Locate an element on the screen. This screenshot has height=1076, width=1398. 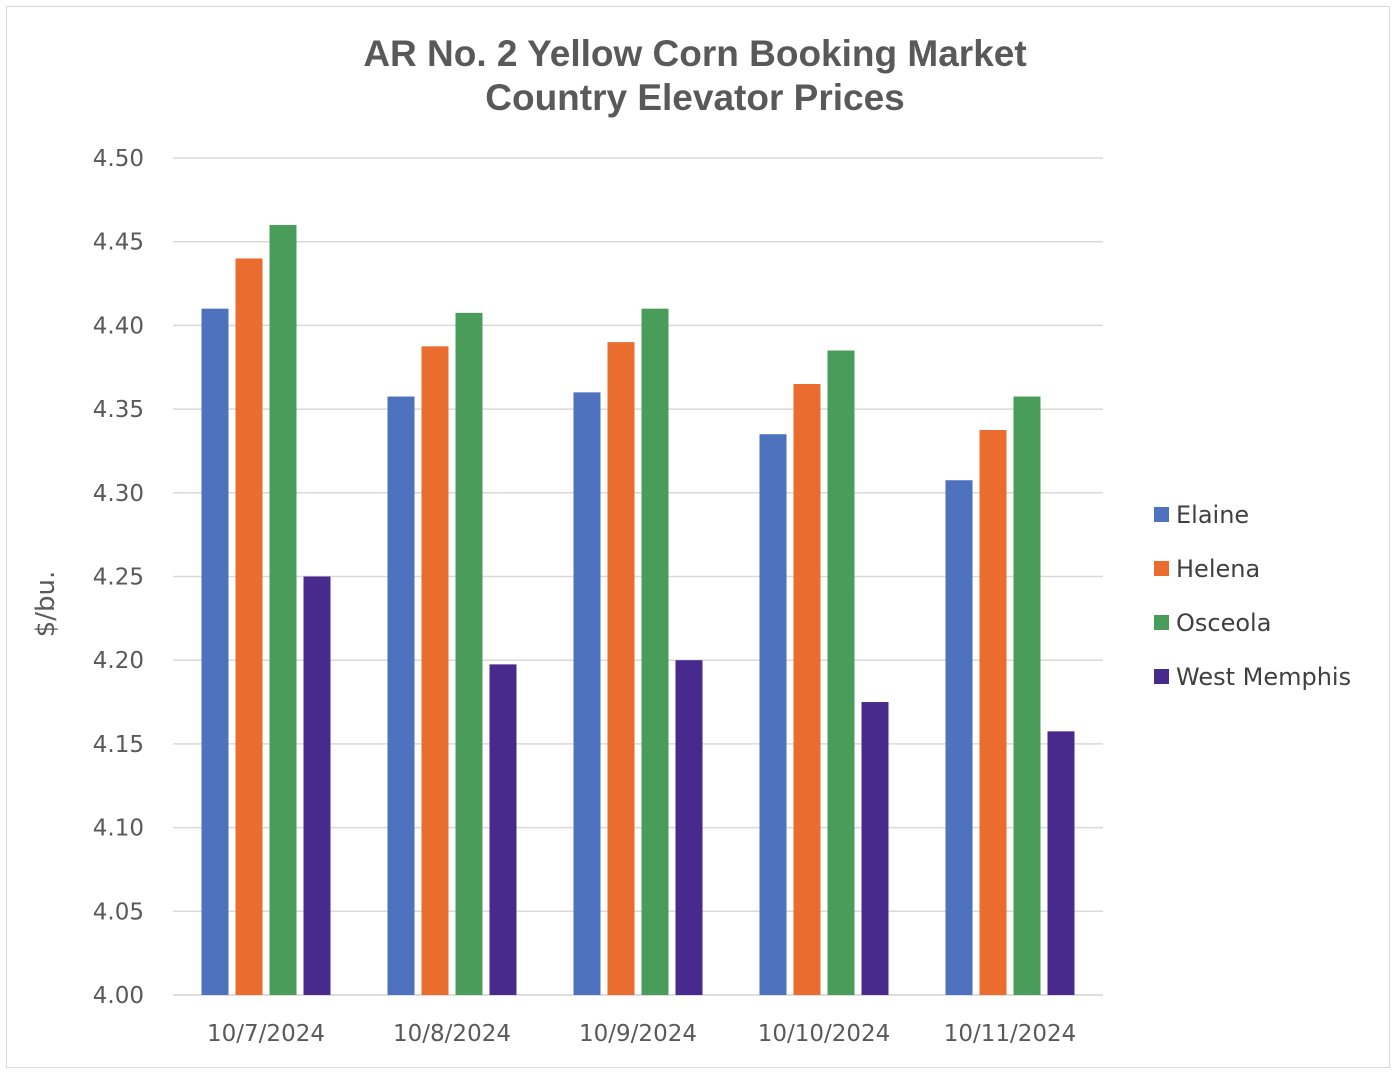
y-tick-label: 4.50 is located at coordinates (118, 159).